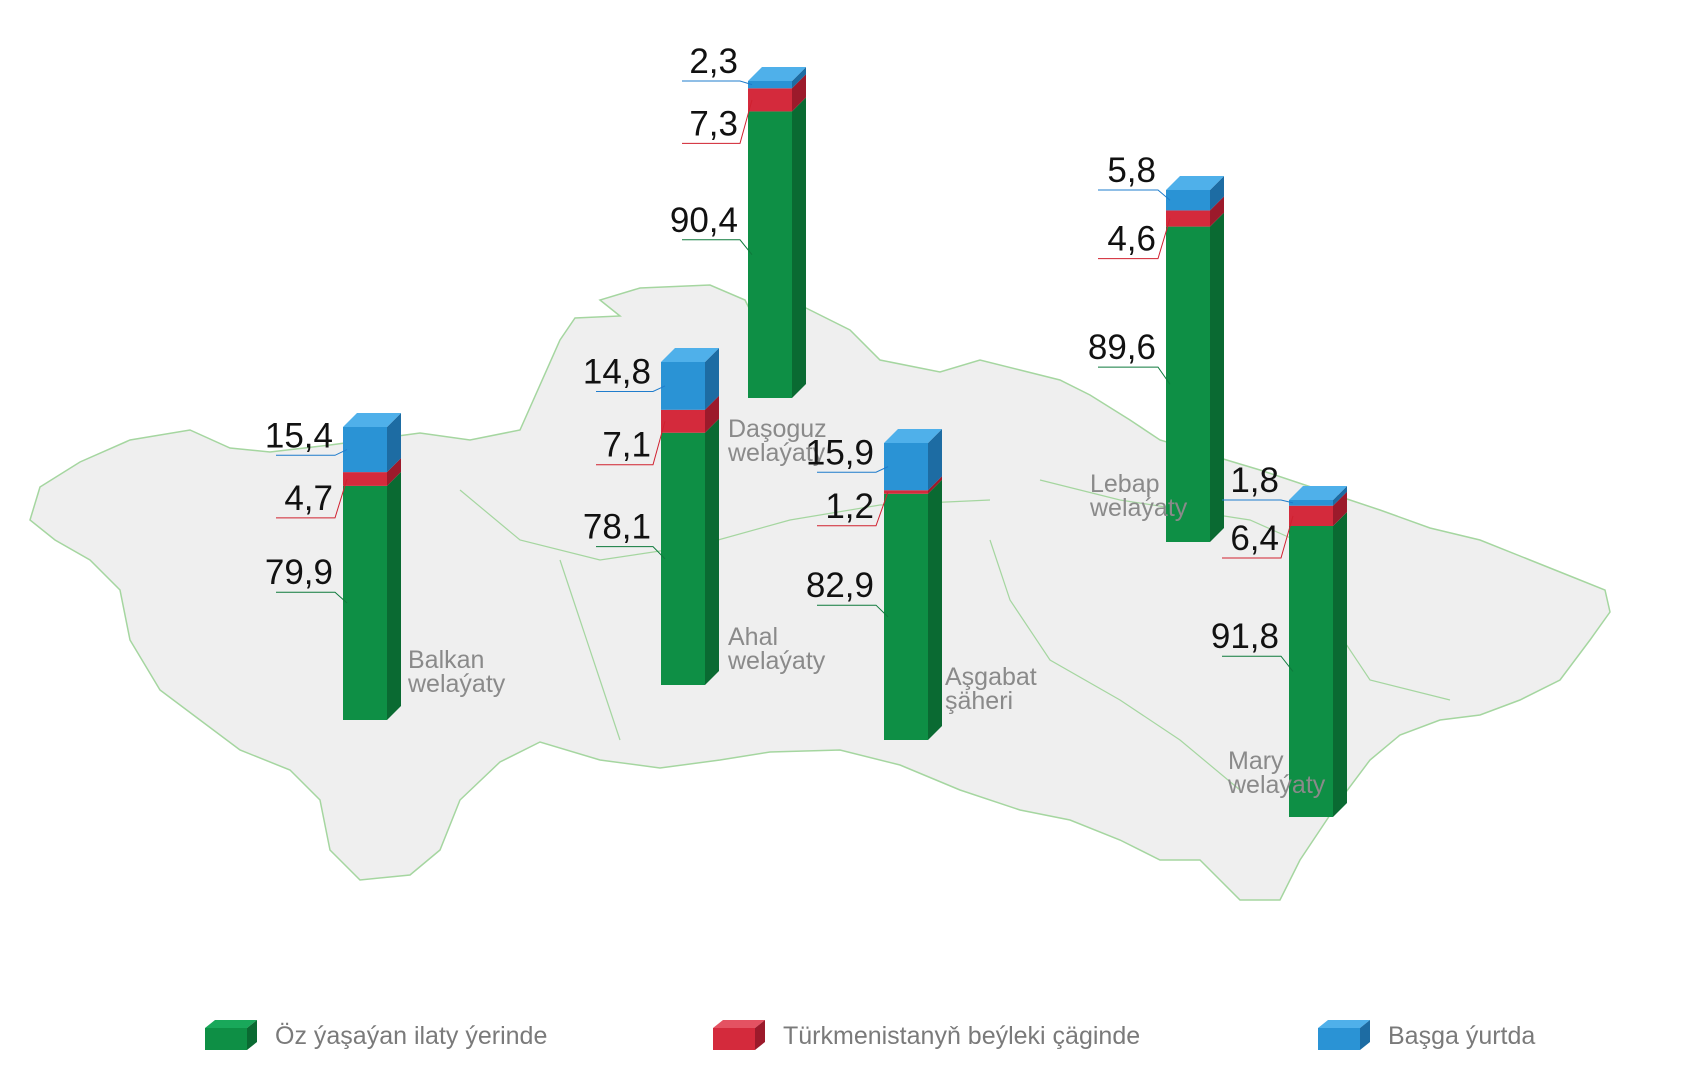 The width and height of the screenshot is (1684, 1087). I want to click on legend-label: Öz ýaşaýan ilaty ýerinde, so click(411, 1036).